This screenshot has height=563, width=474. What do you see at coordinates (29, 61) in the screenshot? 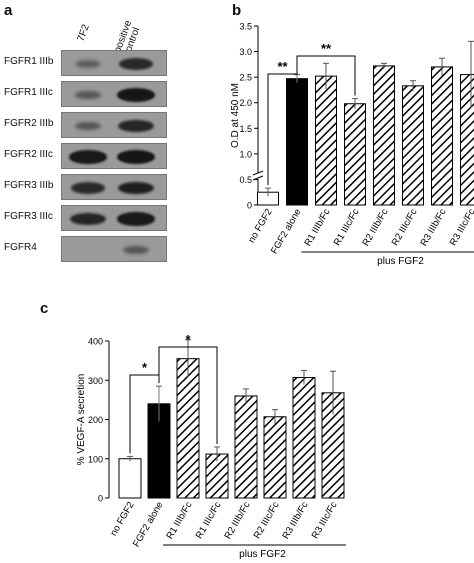
I see `blot-row-label: FGFR1 IIIb` at bounding box center [29, 61].